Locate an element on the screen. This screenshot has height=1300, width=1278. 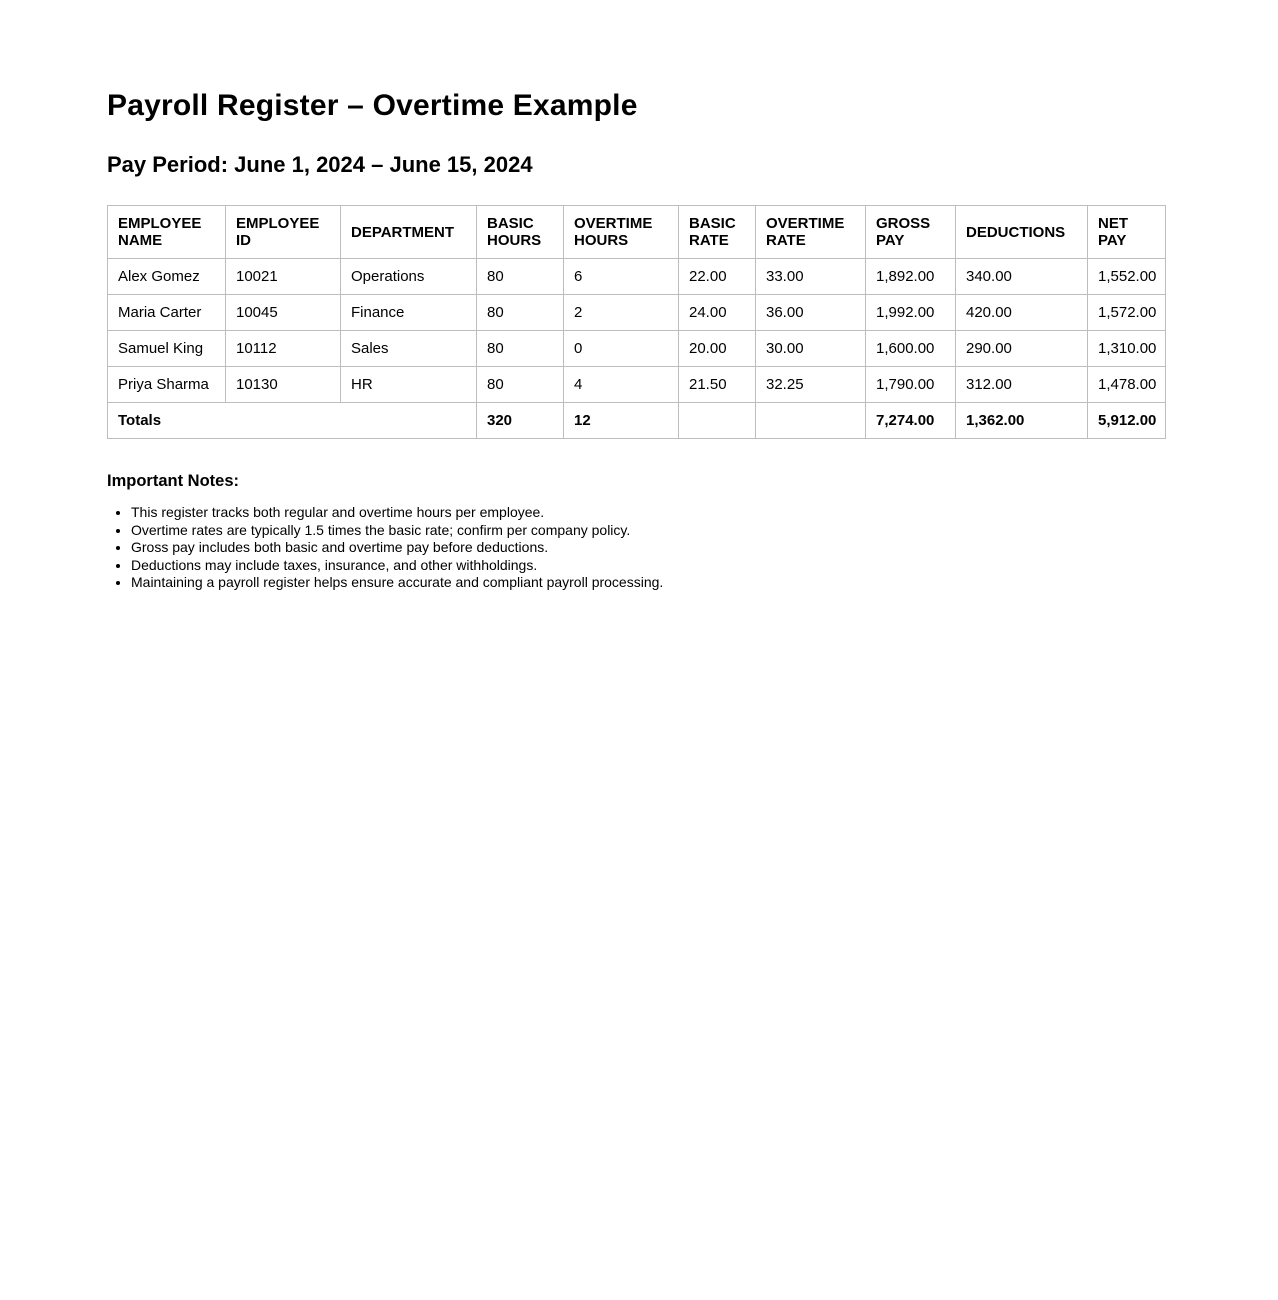
cell-net-pay: 1,478.00 is located at coordinates (1126, 384).